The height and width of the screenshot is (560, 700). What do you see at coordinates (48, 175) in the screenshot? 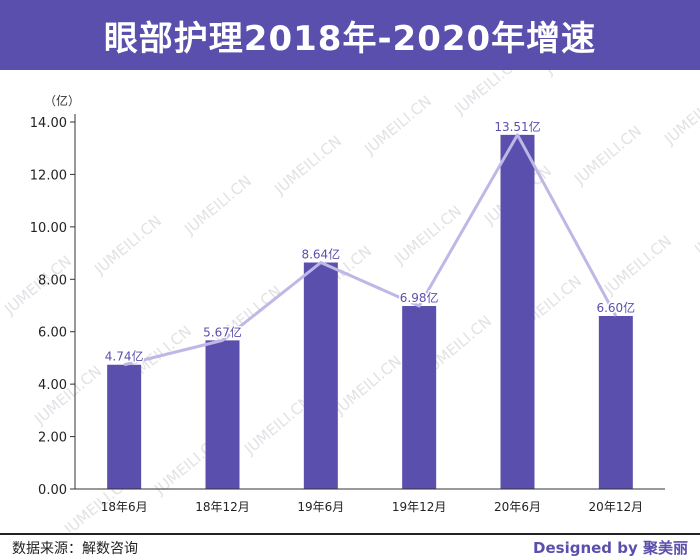
I see `y-tick-label: 12.00` at bounding box center [48, 175].